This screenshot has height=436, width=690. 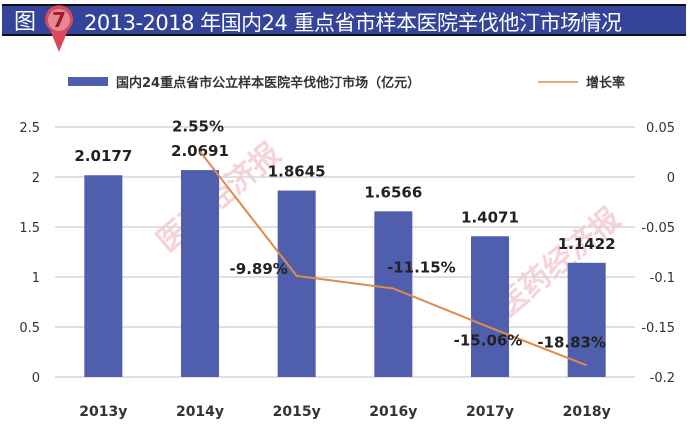 What do you see at coordinates (200, 412) in the screenshot?
I see `x-tick-label: 2014y` at bounding box center [200, 412].